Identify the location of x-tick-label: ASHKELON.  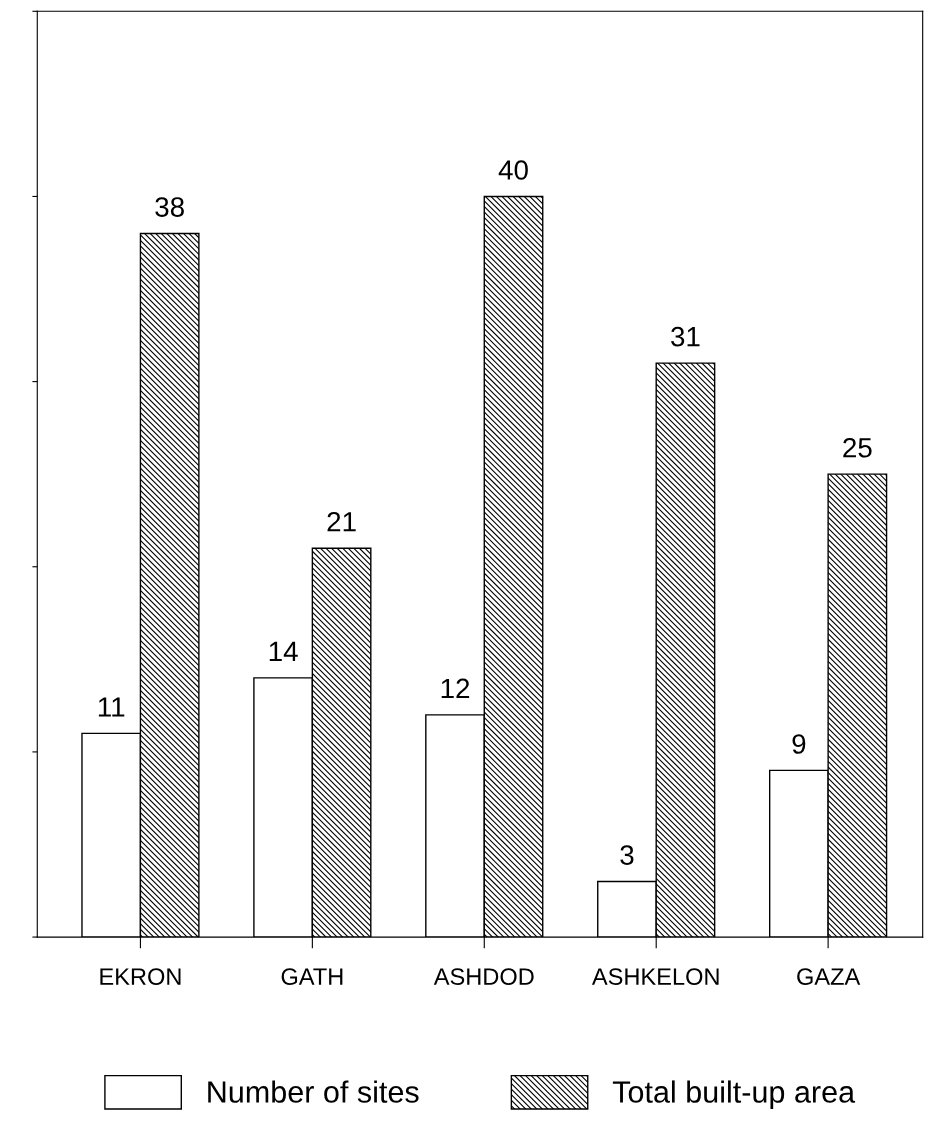
(655, 976).